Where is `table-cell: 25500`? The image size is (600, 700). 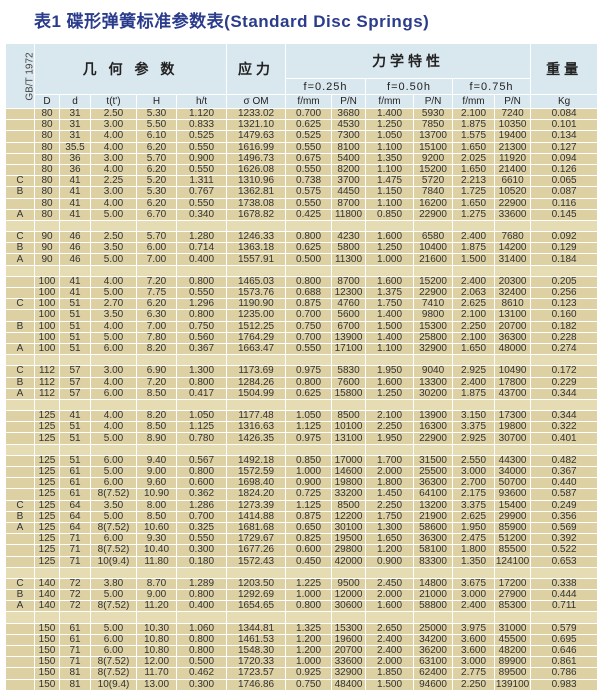
table-cell: 25500 is located at coordinates (433, 472).